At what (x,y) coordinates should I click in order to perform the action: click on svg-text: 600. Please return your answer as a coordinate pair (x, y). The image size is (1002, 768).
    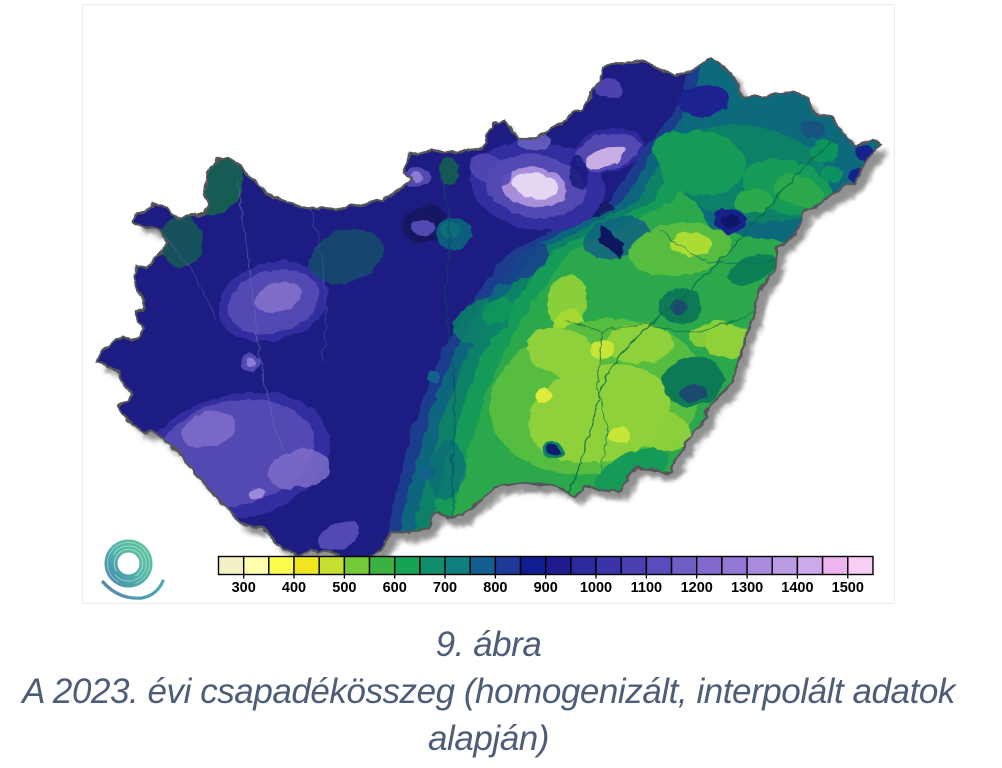
    Looking at the image, I should click on (395, 588).